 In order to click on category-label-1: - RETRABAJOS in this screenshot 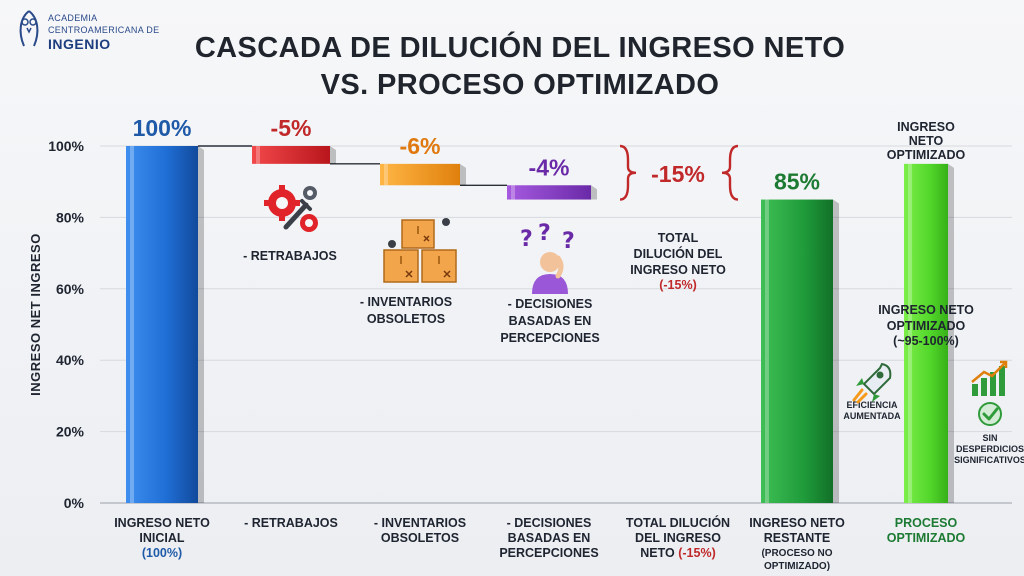, I will do `click(291, 523)`.